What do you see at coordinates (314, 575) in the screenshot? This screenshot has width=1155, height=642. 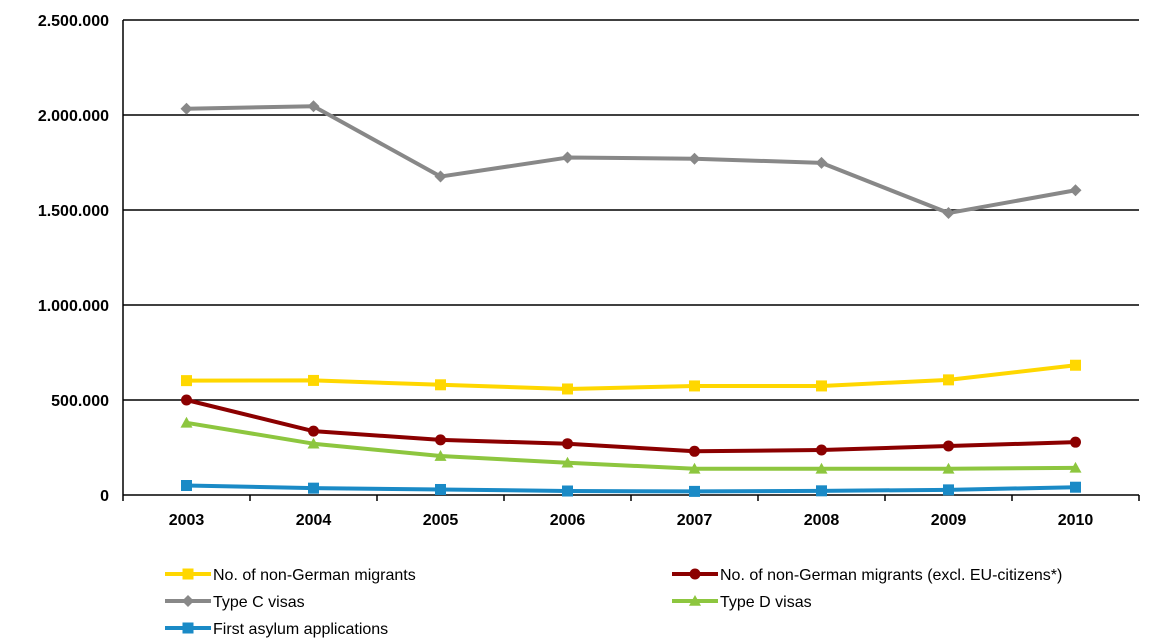 I see `legend-label: No. of non-German migrants` at bounding box center [314, 575].